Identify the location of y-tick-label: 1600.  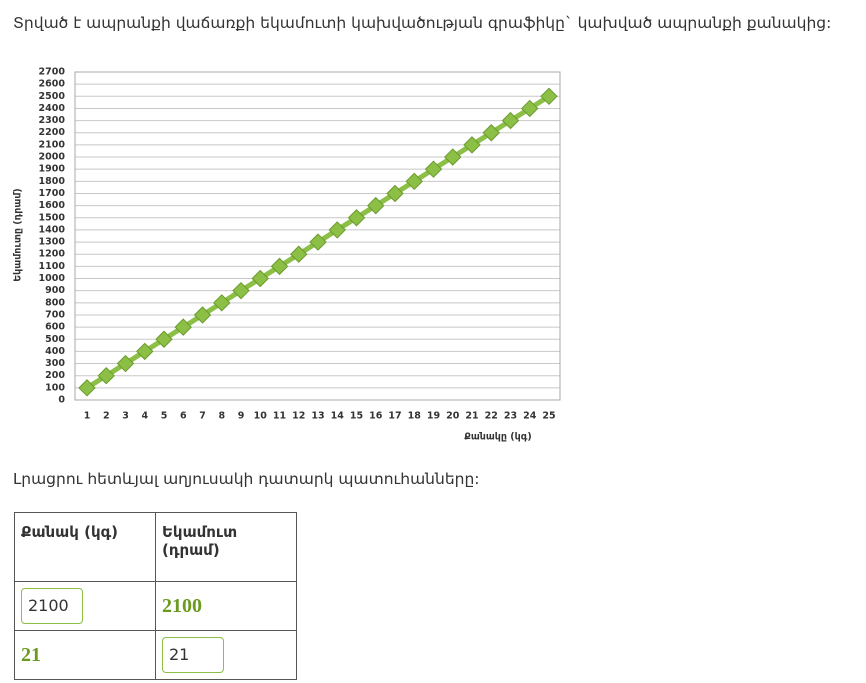
(52, 205).